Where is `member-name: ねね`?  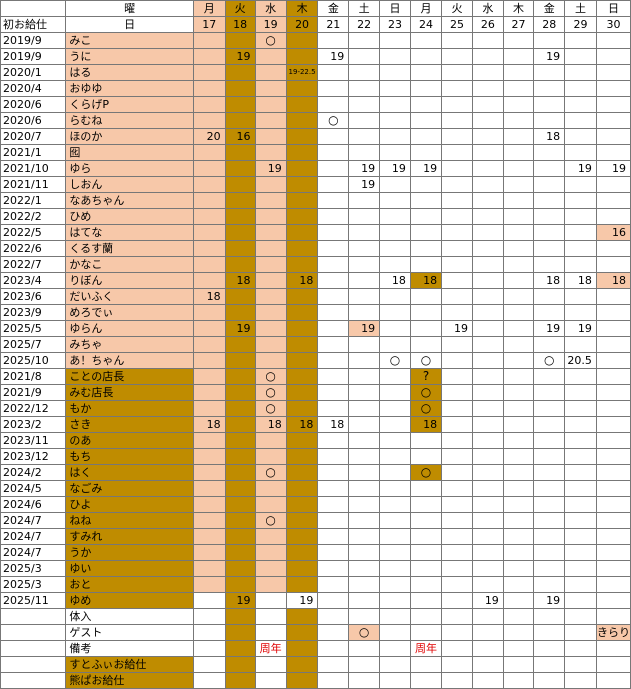
member-name: ねね is located at coordinates (129, 520).